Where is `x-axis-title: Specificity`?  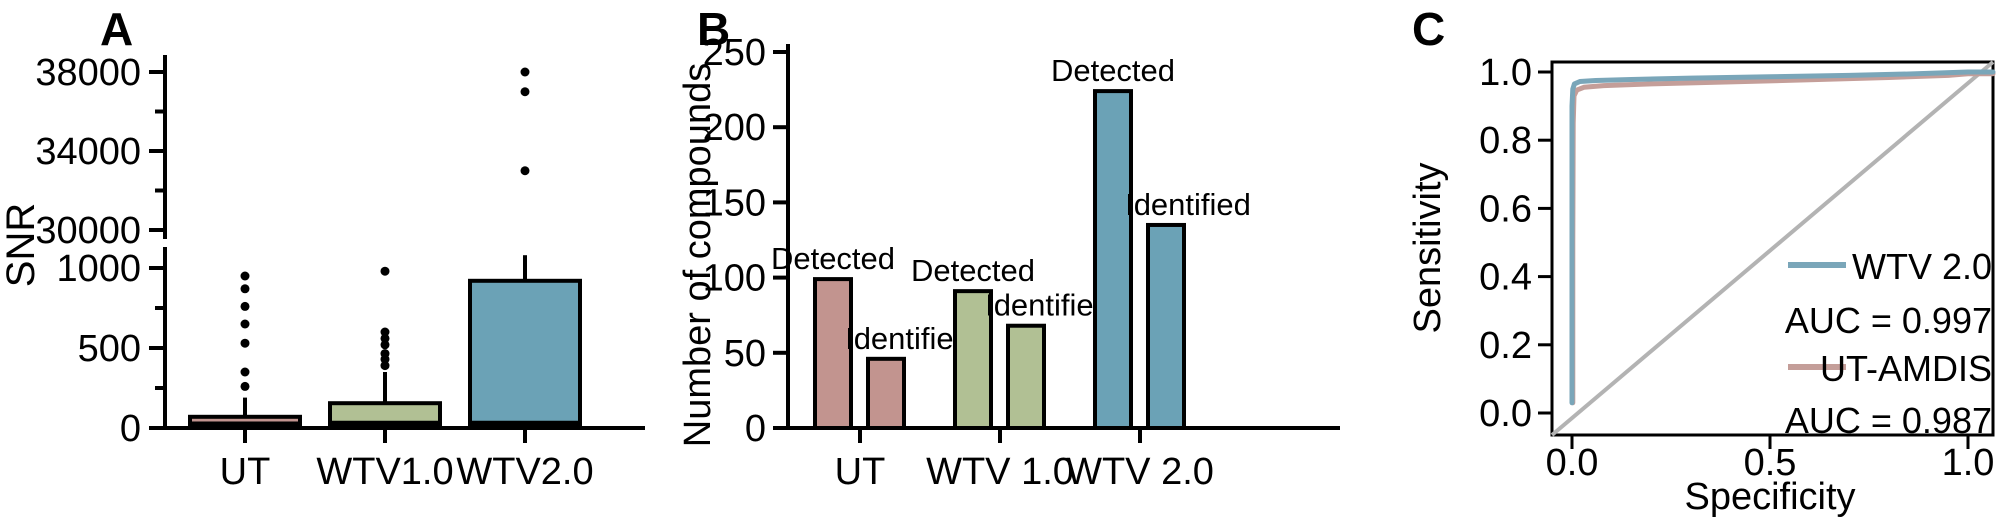
x-axis-title: Specificity is located at coordinates (1769, 496).